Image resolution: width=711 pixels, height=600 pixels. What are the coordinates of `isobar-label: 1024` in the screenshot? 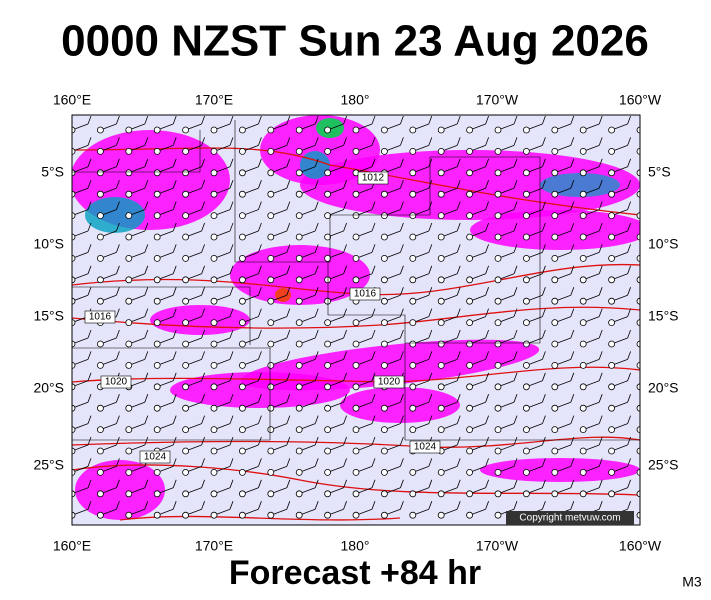 It's located at (155, 457).